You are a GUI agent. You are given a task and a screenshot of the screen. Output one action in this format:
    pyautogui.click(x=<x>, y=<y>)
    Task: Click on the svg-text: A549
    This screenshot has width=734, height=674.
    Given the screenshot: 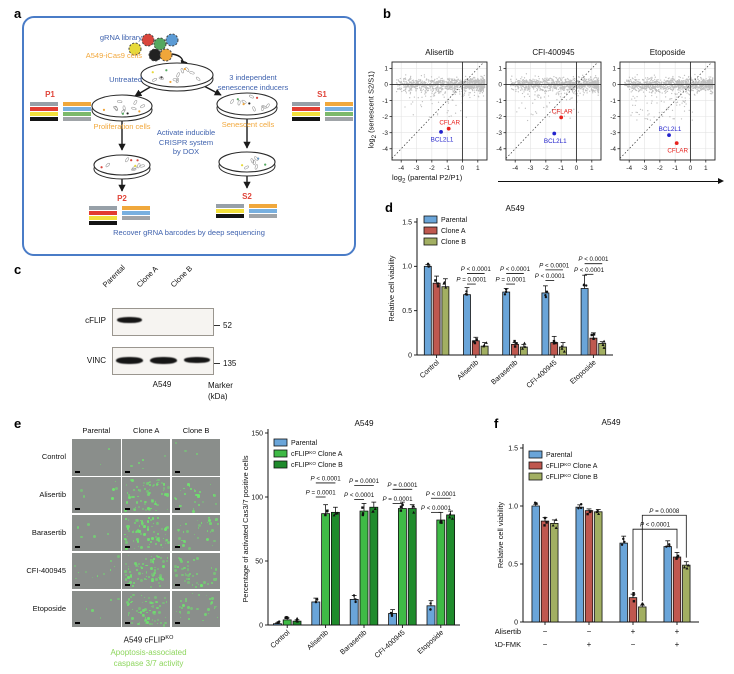 What is the action you would take?
    pyautogui.click(x=515, y=208)
    